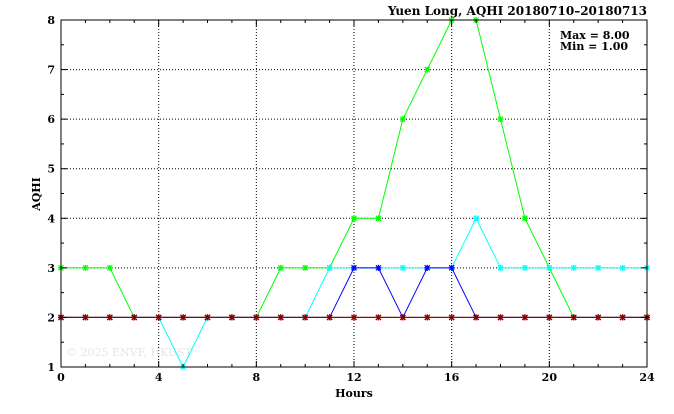  I want to click on x-tick-label: 4, so click(159, 377).